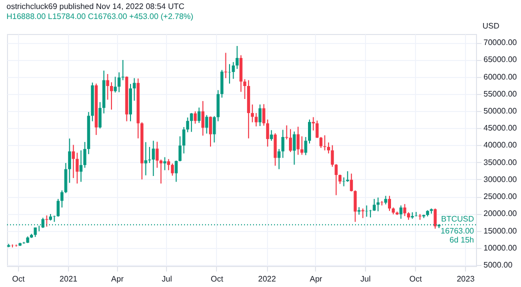  Describe the element at coordinates (501, 145) in the screenshot. I see `y-tick-label: 40000.00` at that location.